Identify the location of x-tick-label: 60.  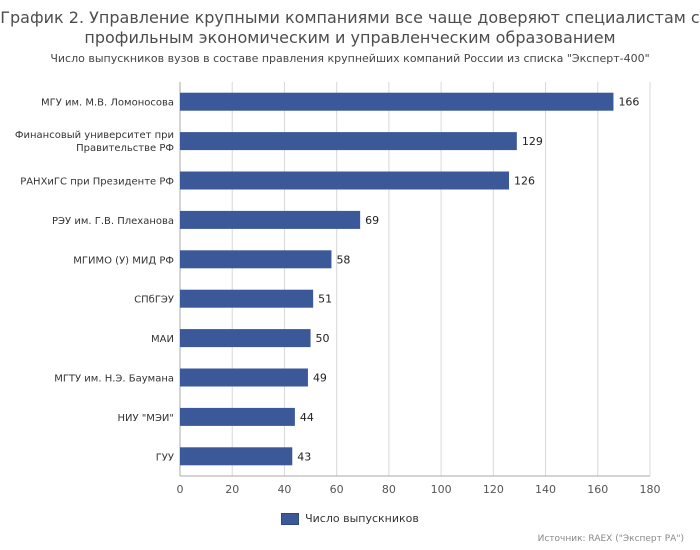
(337, 489).